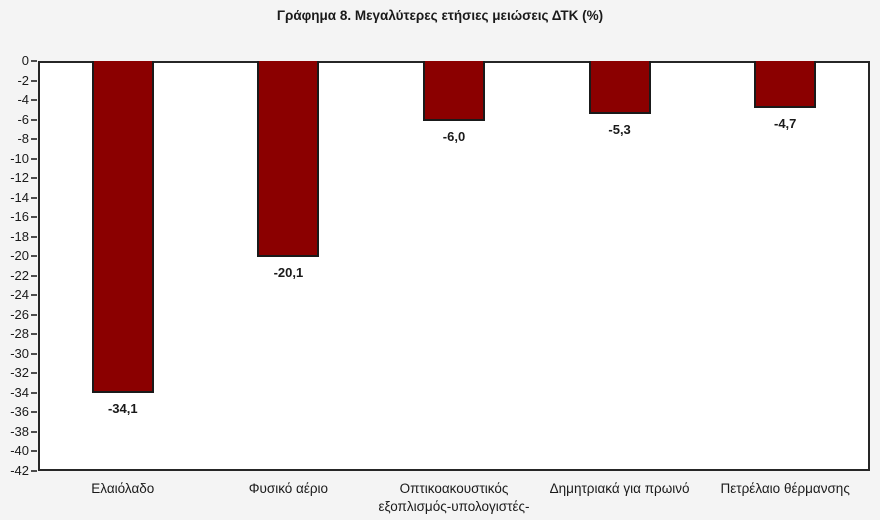  I want to click on x-category-label: Οπτικοακουστικός εξοπλισμός-υπολογιστές-, so click(454, 497).